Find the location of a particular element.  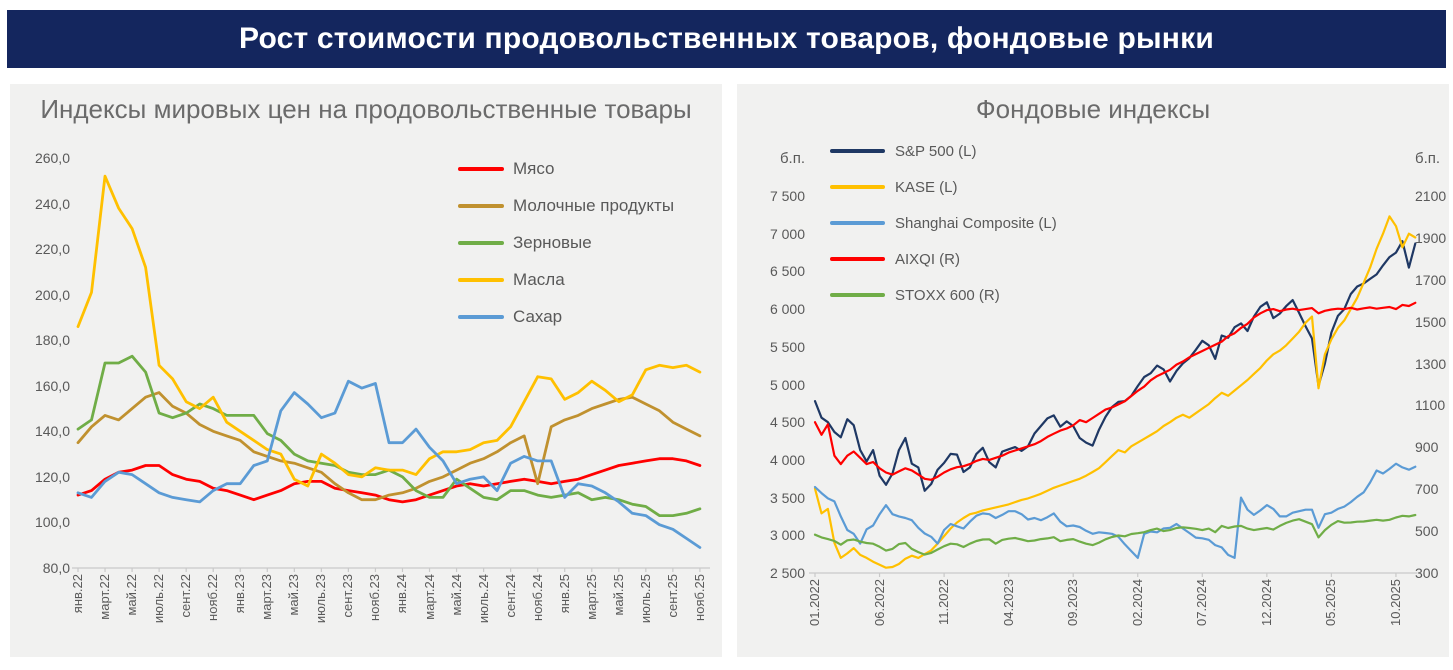

meat-line-swatch is located at coordinates (481, 168).